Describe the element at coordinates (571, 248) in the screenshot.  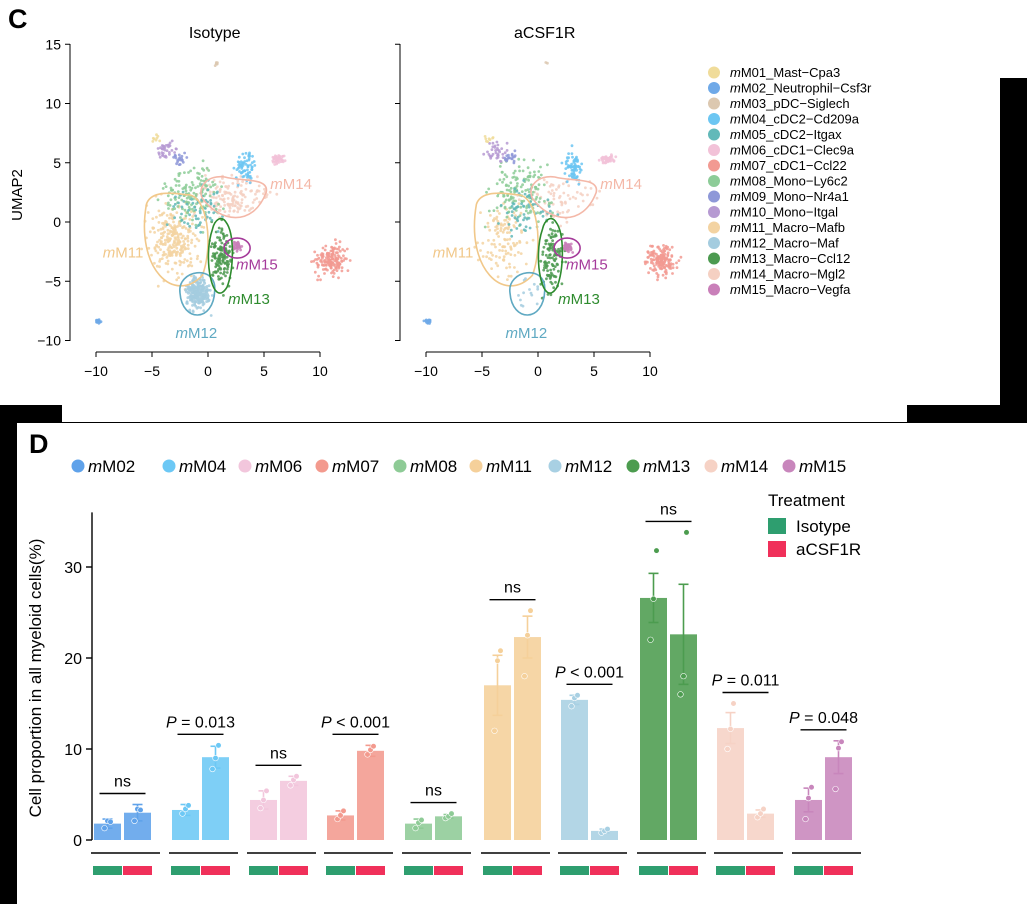
I see `umap-point-M15` at that location.